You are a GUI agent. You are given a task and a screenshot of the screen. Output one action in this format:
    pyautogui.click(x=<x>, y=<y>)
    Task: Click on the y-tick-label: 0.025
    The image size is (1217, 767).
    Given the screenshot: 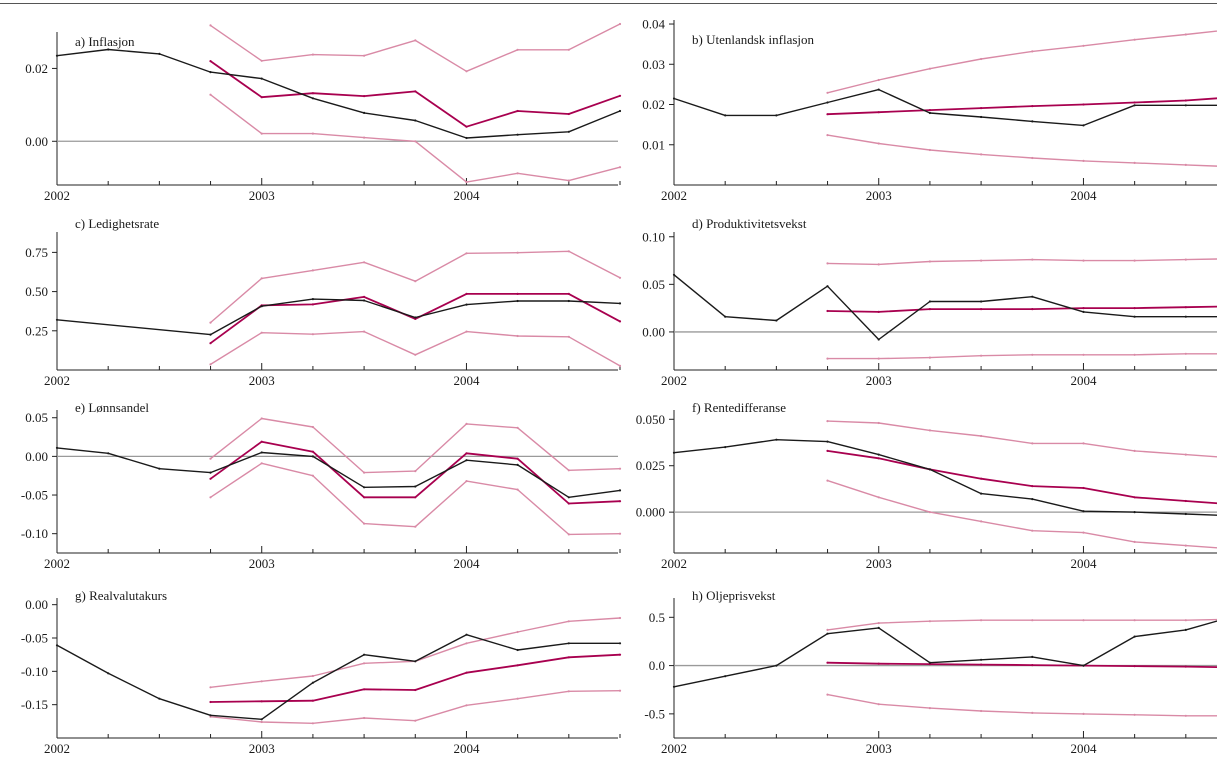 What is the action you would take?
    pyautogui.click(x=650, y=465)
    